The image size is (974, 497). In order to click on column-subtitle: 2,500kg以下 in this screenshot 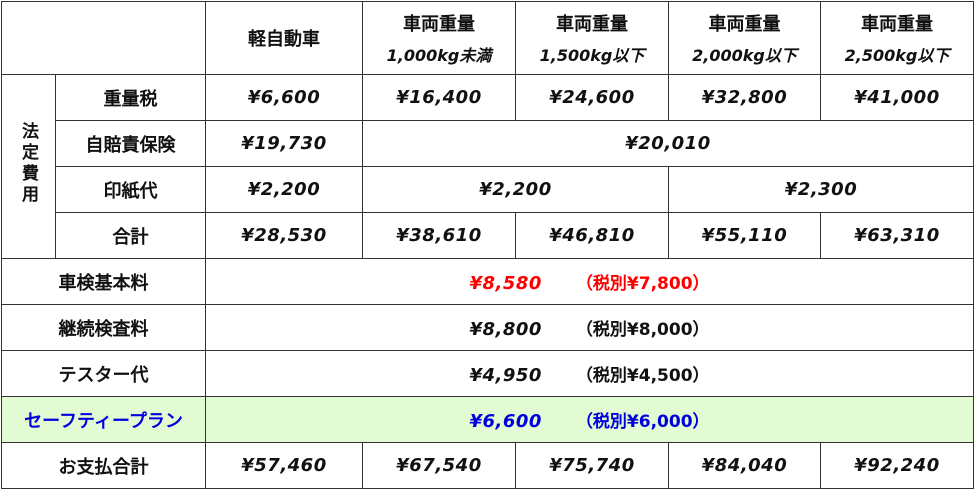, I will do `click(897, 55)`.